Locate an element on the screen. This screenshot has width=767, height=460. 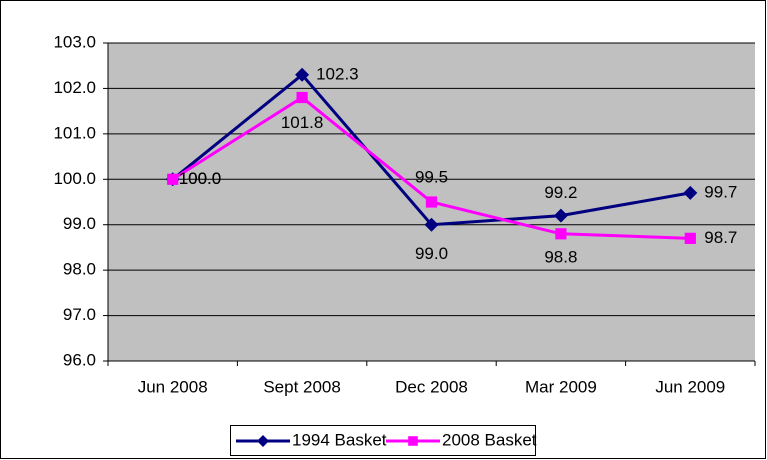
x-tick-label: Jun 2008 is located at coordinates (173, 386).